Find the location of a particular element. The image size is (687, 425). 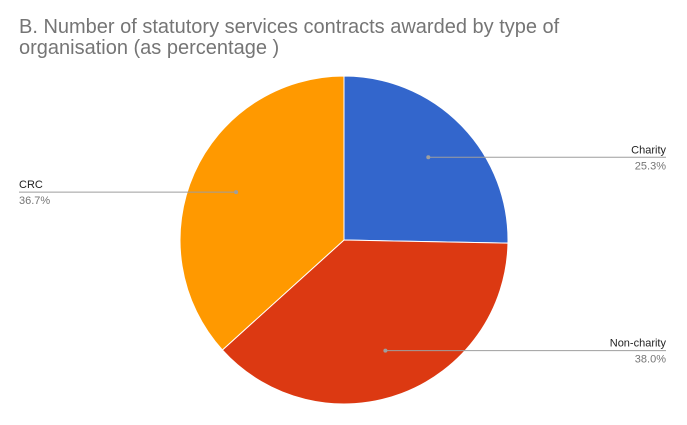

slice-value-non-charity: 38.0% is located at coordinates (650, 360).